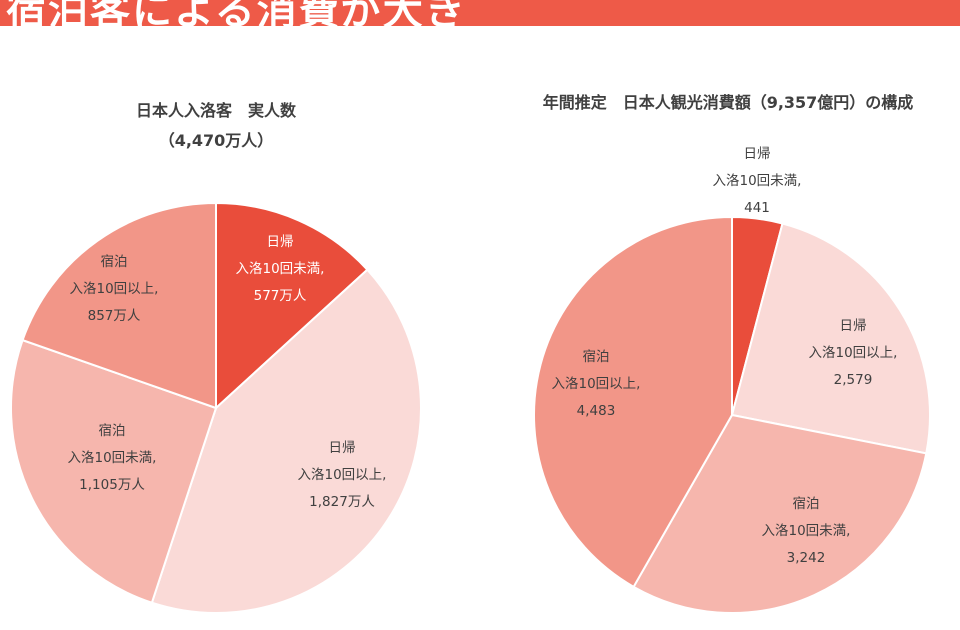  I want to click on right-slice-label-1: 日帰入洛10回以上, 2,579, so click(853, 352).